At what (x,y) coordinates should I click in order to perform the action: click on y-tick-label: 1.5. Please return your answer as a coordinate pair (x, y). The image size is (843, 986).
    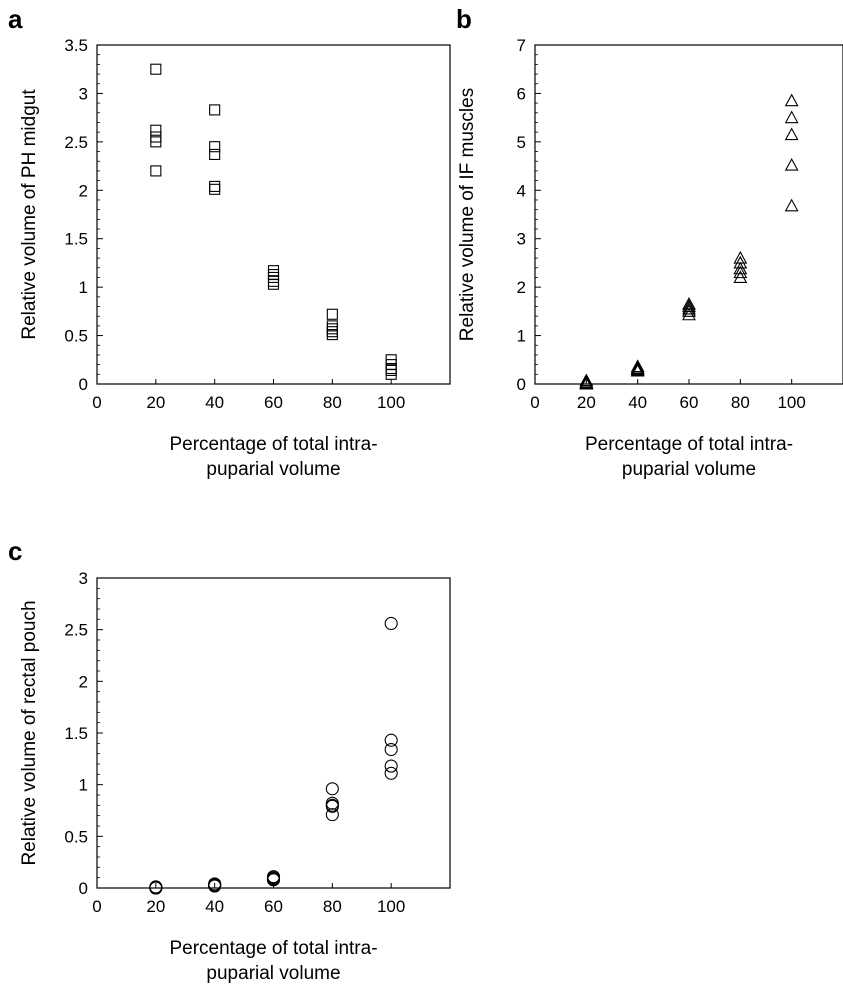
    Looking at the image, I should click on (76, 733).